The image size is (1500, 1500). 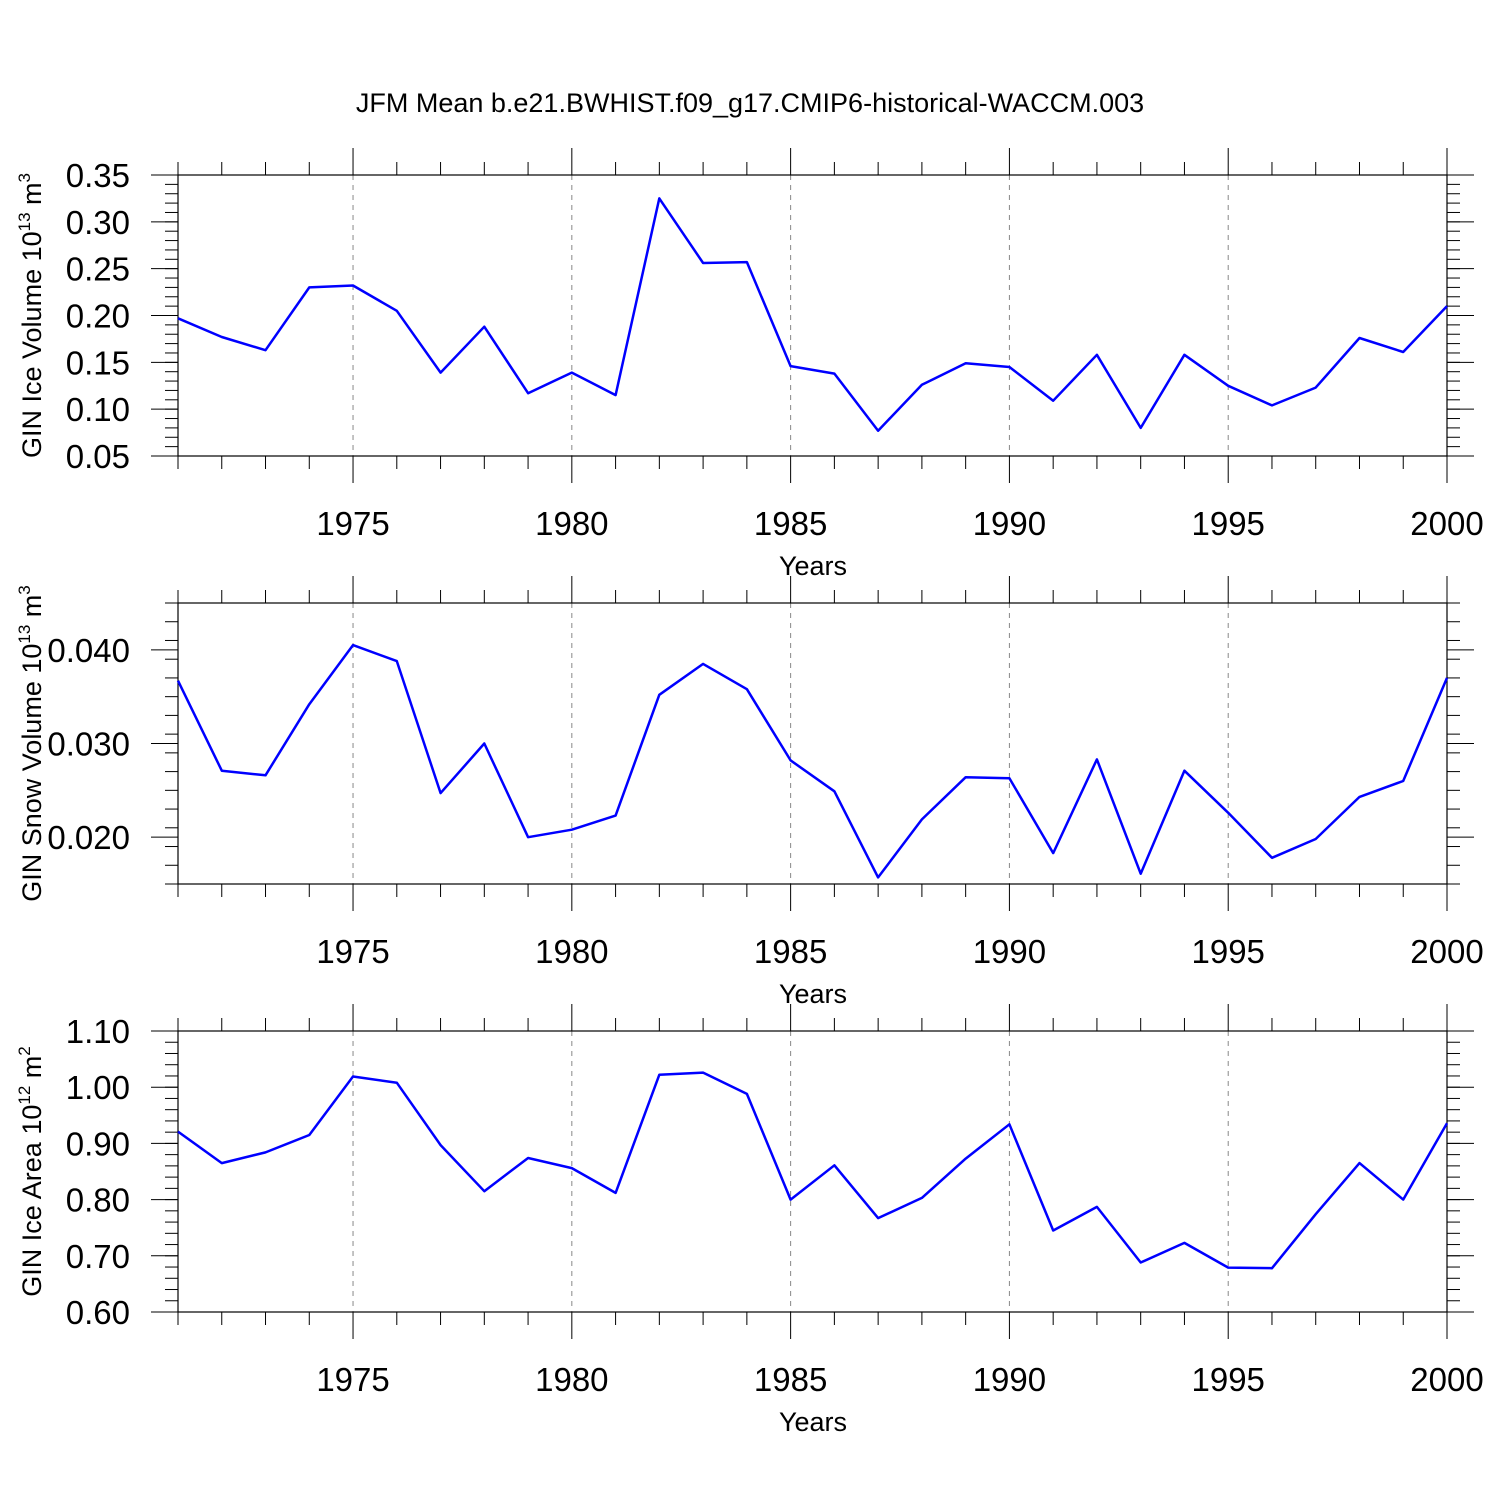 I want to click on y-tick-label: 0.35, so click(x=98, y=175).